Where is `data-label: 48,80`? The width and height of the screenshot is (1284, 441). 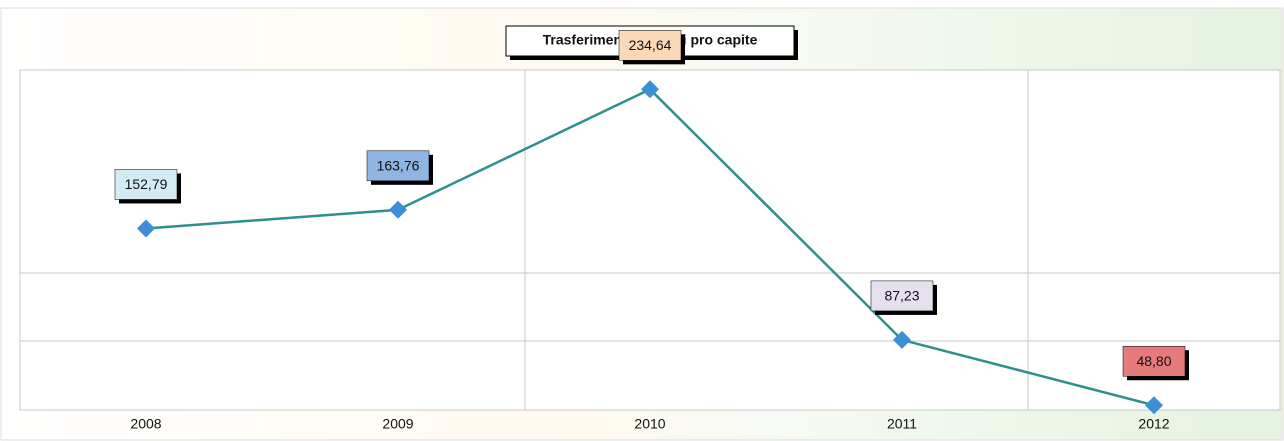
data-label: 48,80 is located at coordinates (1153, 361).